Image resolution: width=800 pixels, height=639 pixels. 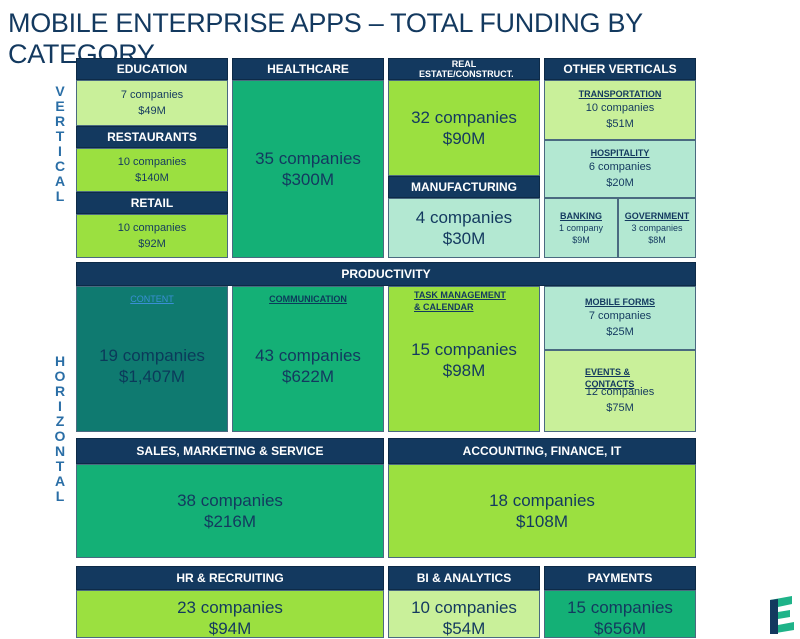 I want to click on horizontal-letter: R, so click(x=60, y=391).